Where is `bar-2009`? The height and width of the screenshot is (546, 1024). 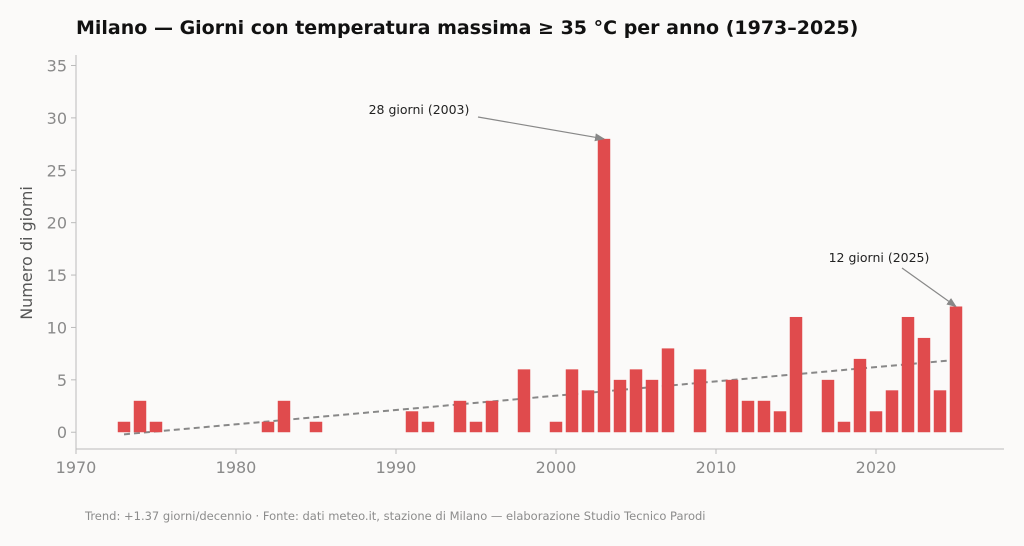 bar-2009 is located at coordinates (700, 401).